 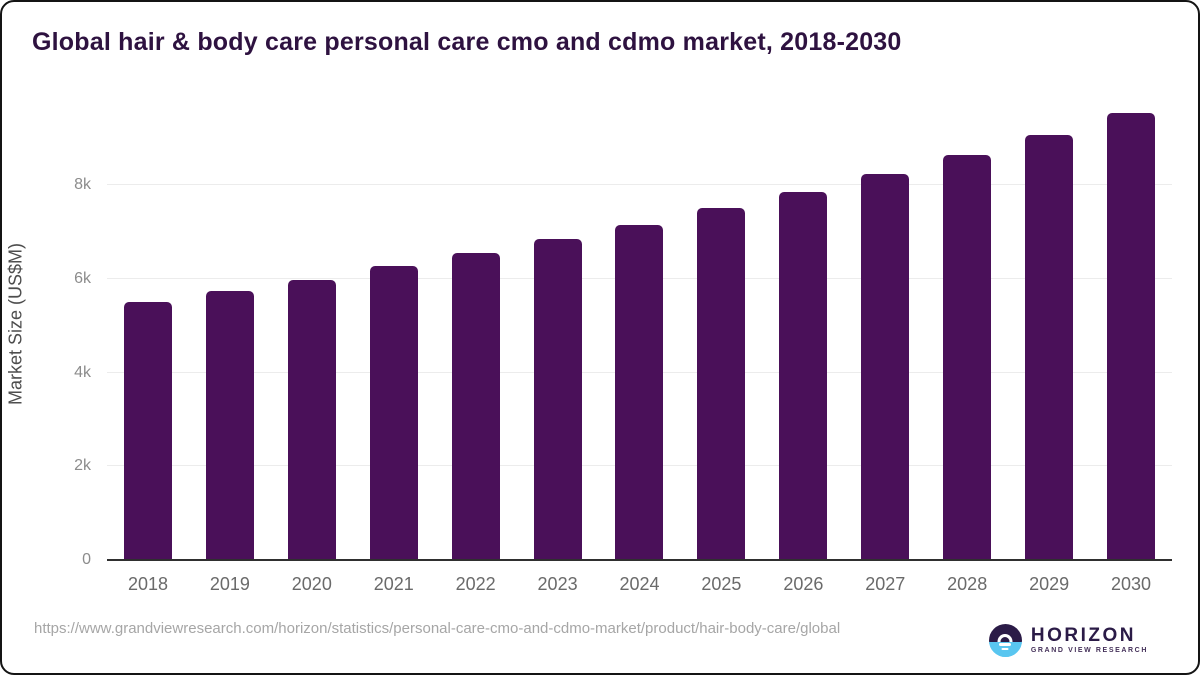 I want to click on bar-band-2026, so click(x=803, y=331).